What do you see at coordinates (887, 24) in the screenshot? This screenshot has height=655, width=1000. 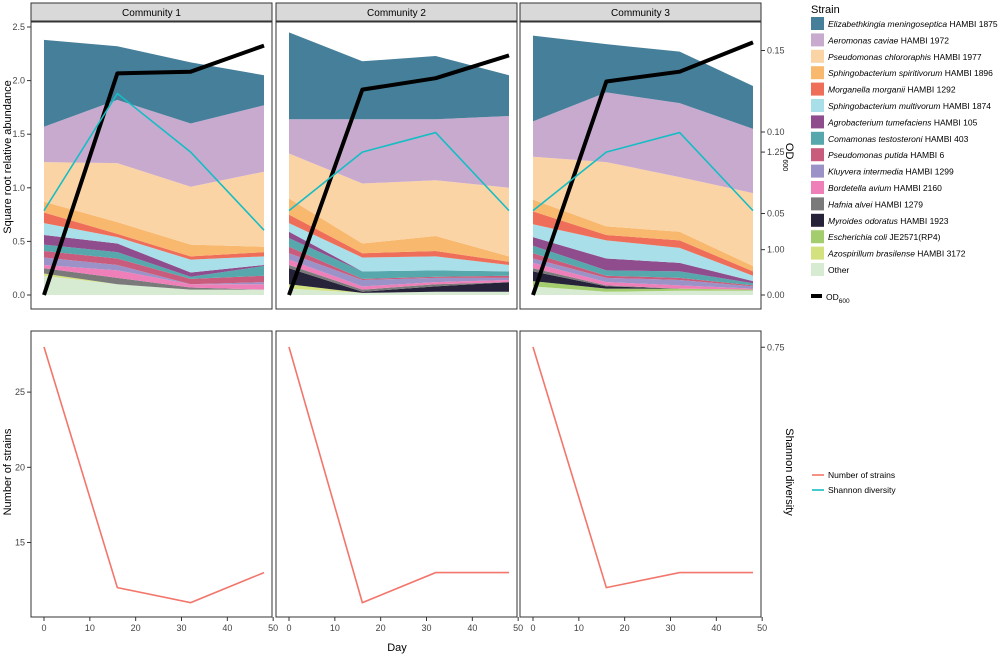 I see `legend-species: Elizabethkingia meningoseptica` at bounding box center [887, 24].